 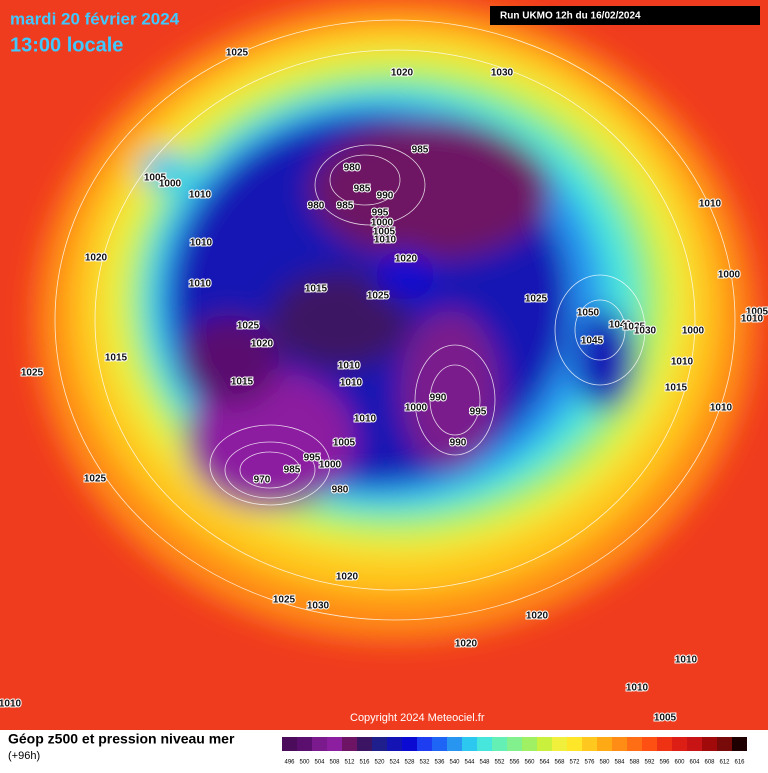 I want to click on scale-label: 552, so click(x=499, y=763).